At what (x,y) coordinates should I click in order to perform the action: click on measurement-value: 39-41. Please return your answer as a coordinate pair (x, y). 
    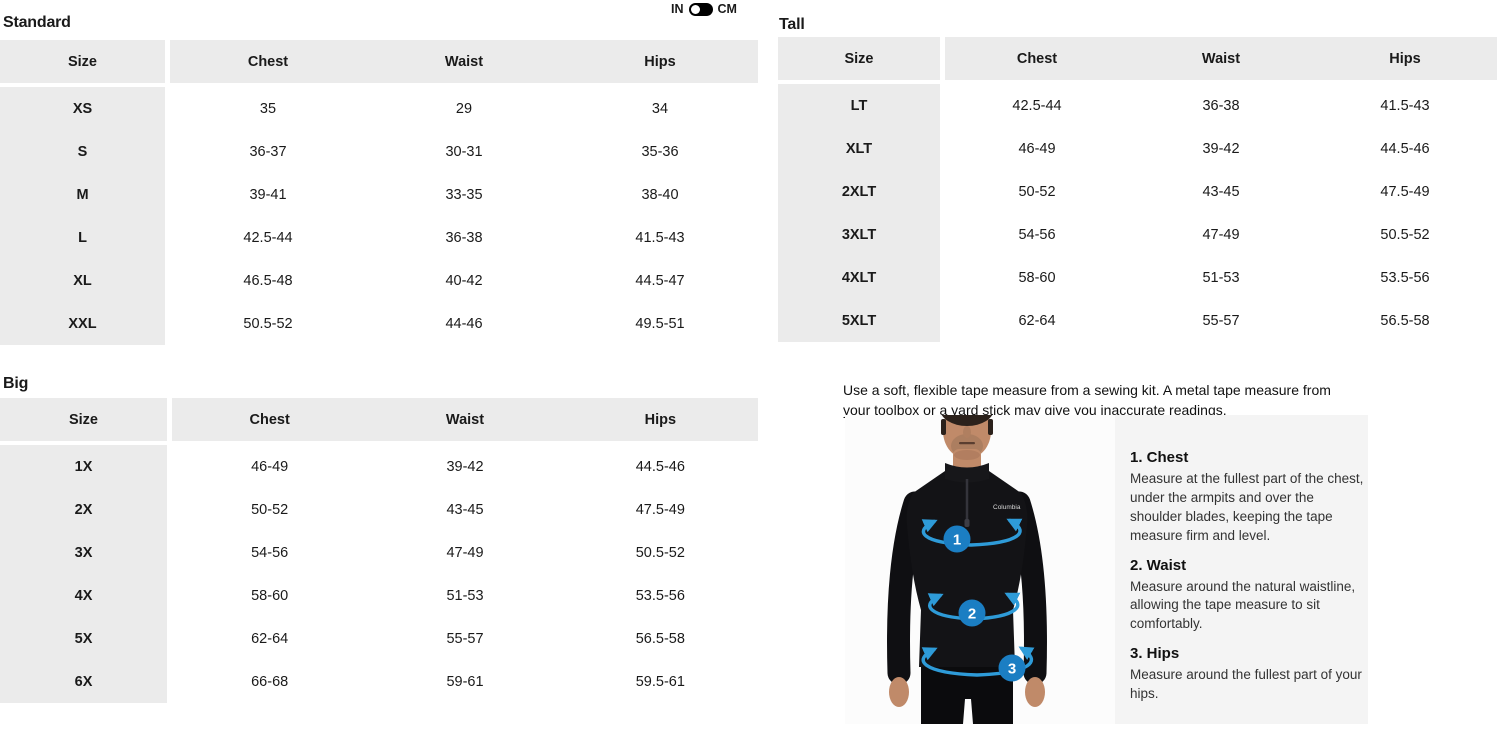
    Looking at the image, I should click on (268, 194).